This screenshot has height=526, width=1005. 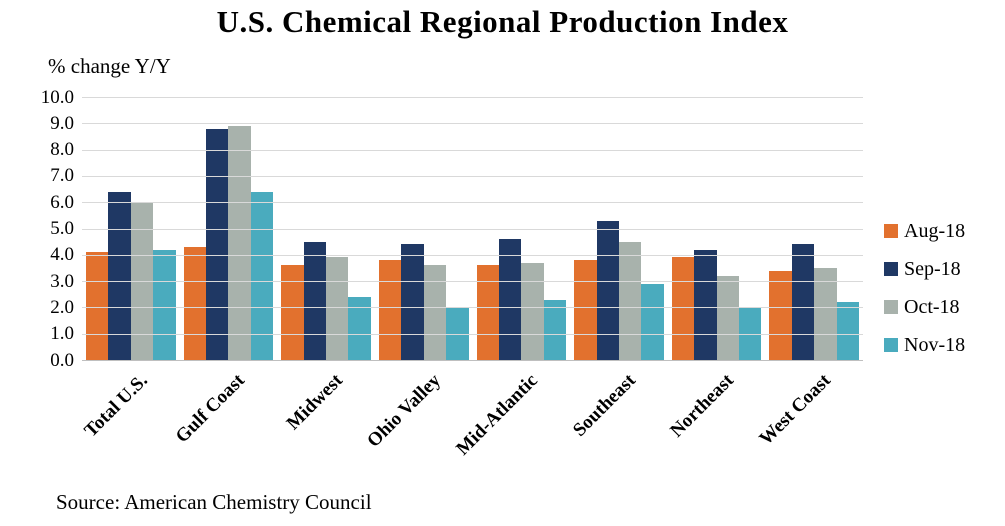 I want to click on bar-aug-18-mid-atlantic, so click(x=487, y=312).